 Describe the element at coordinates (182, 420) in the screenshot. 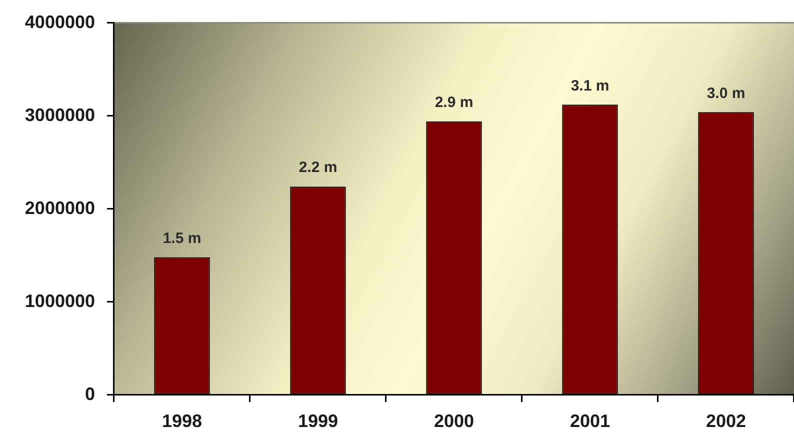

I see `x-tick-label: 1998` at that location.